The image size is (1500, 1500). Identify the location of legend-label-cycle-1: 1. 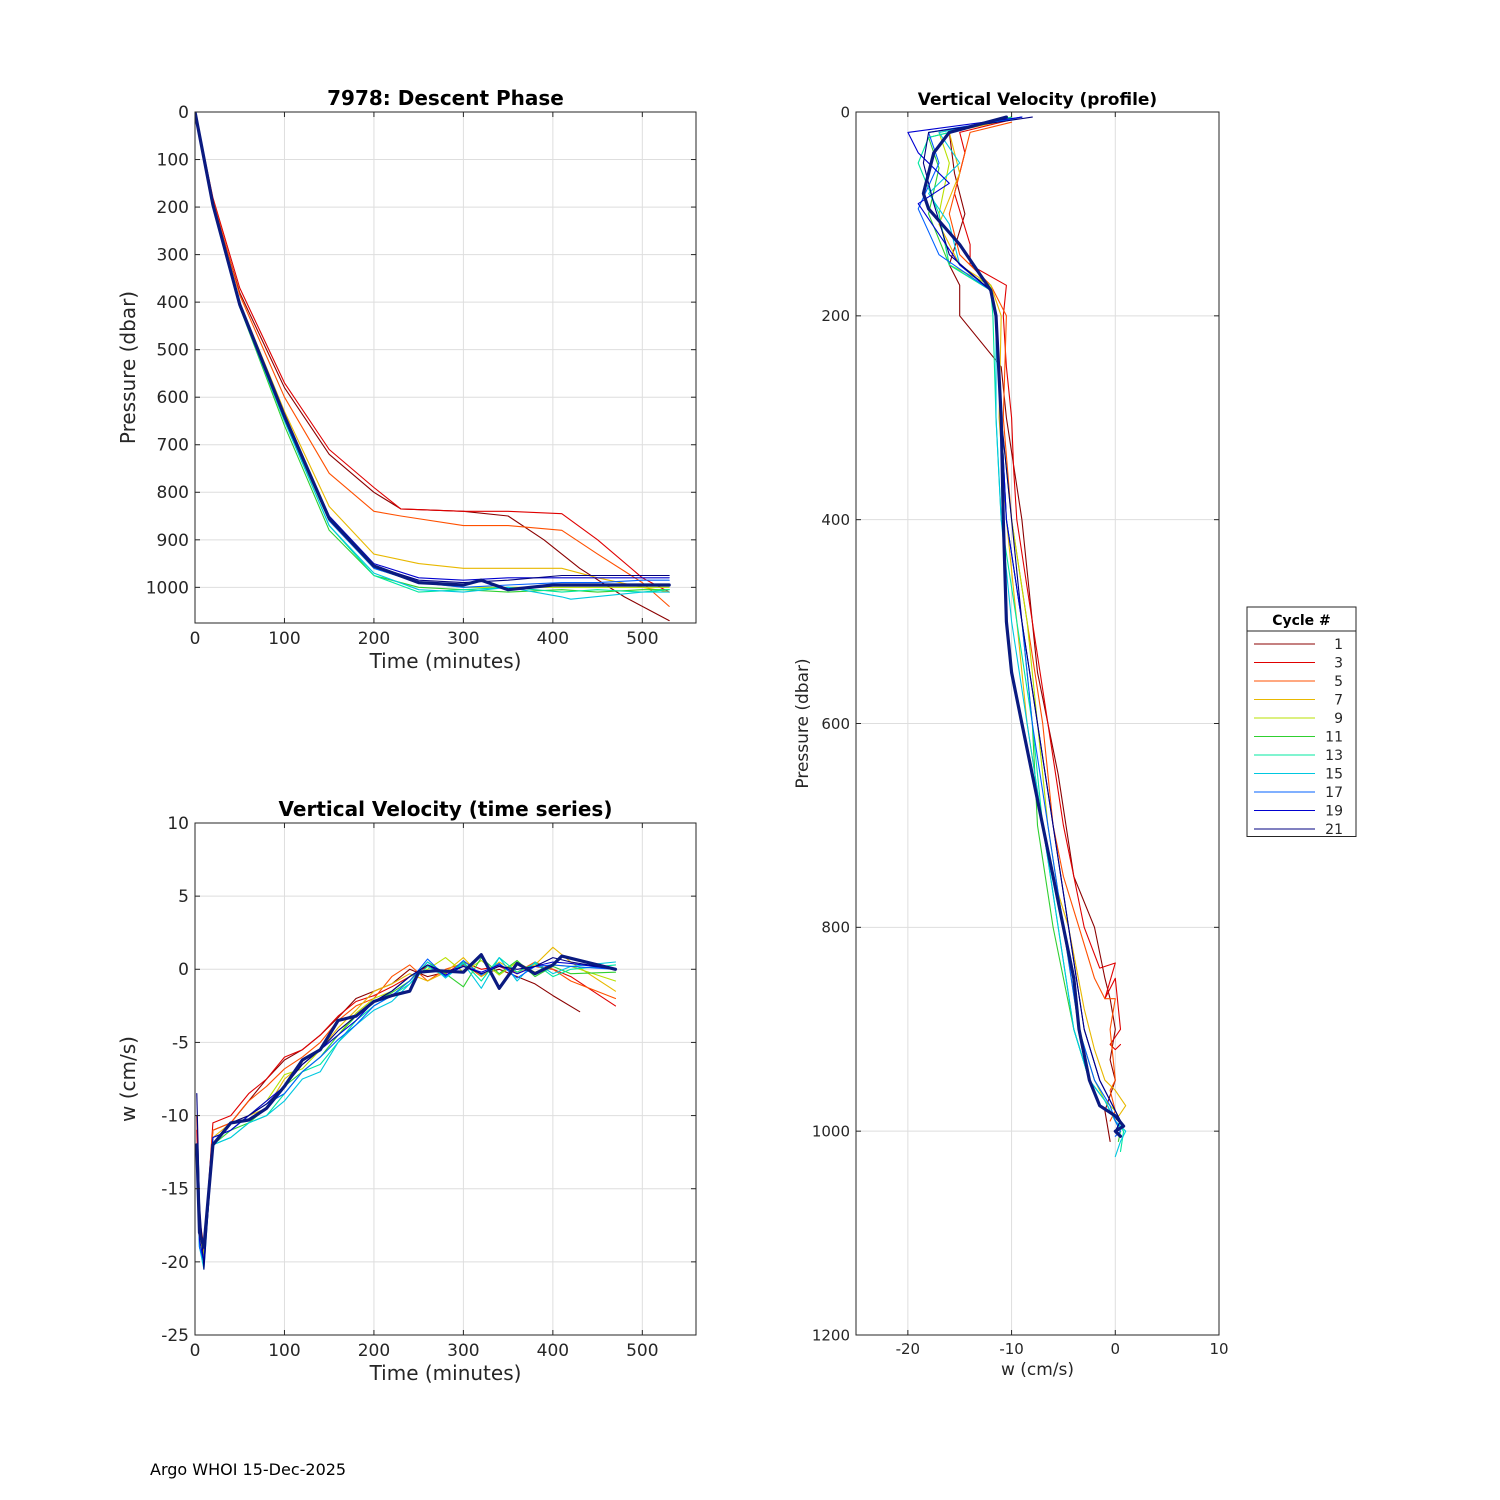
(1338, 645).